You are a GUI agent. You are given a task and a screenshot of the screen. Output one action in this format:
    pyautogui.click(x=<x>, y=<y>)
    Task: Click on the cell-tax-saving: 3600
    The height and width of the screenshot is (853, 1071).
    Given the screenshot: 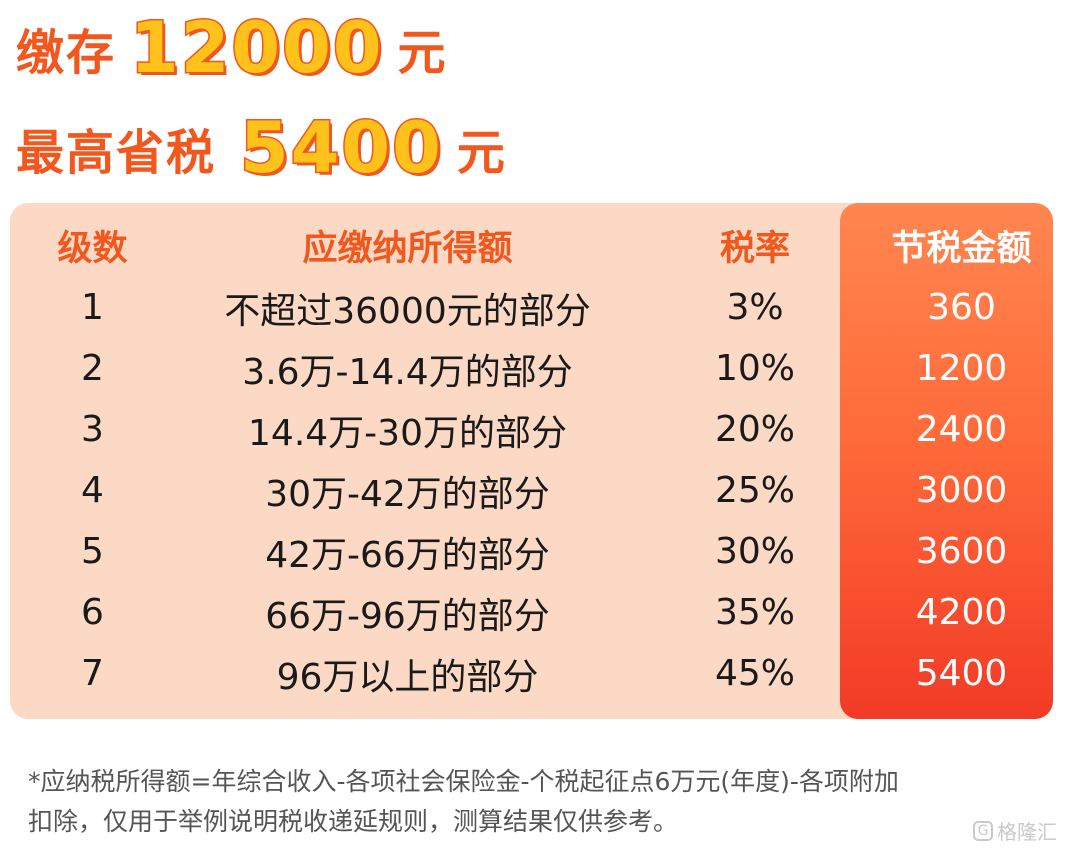 What is the action you would take?
    pyautogui.click(x=961, y=551)
    